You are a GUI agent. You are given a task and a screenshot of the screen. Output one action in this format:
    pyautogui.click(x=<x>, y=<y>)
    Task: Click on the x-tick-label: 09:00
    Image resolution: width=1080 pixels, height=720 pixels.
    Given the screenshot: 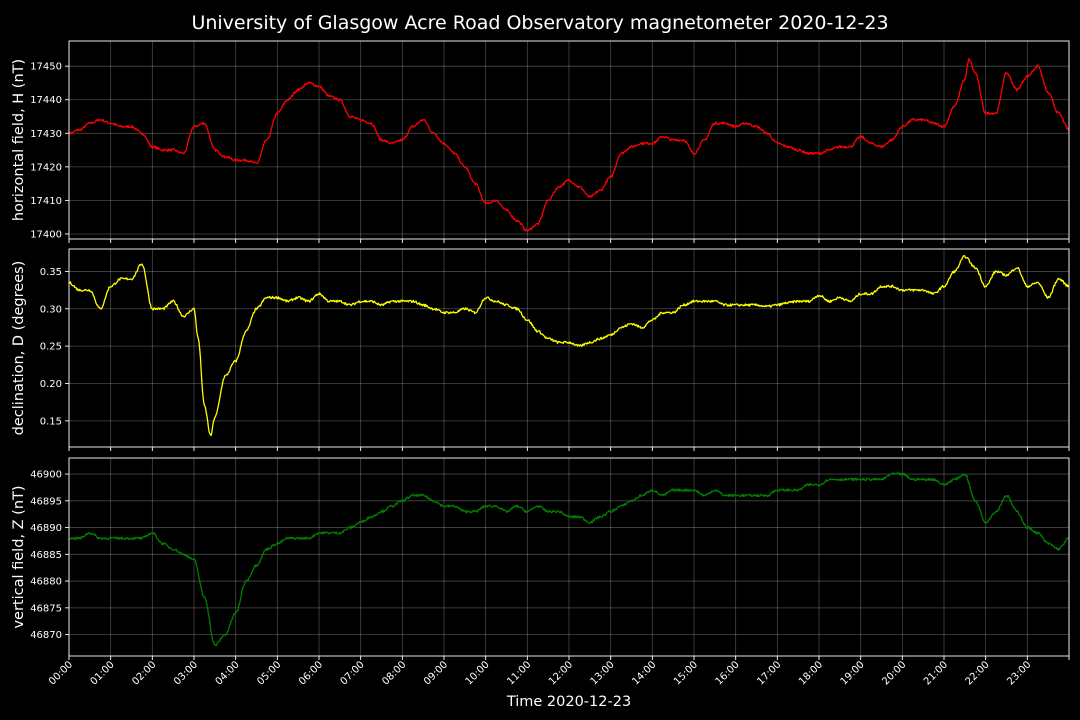 What is the action you would take?
    pyautogui.click(x=436, y=673)
    